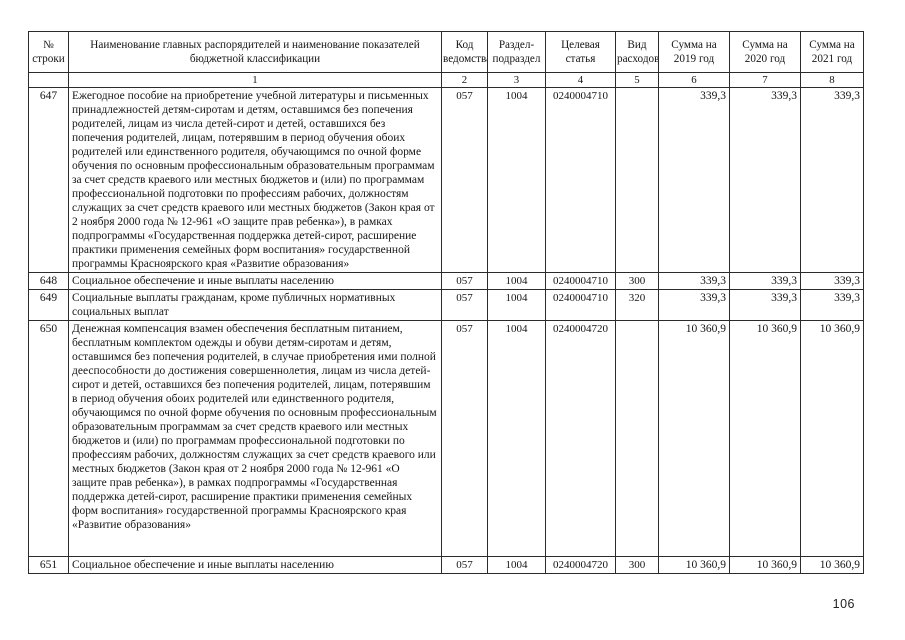 The image size is (905, 640). What do you see at coordinates (832, 305) in the screenshot?
I see `row-649-sum-2021: 339,3` at bounding box center [832, 305].